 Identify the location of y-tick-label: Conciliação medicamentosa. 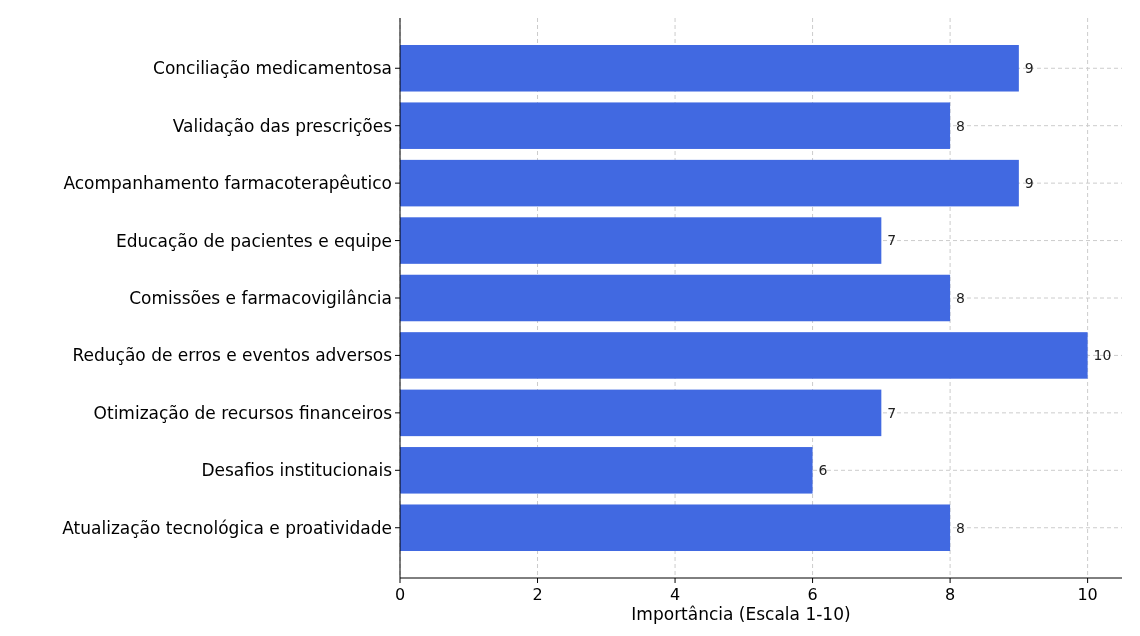
(272, 68).